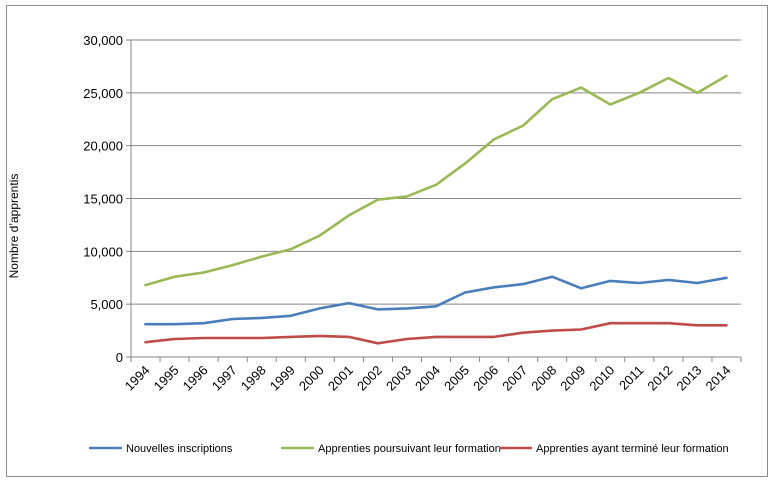  Describe the element at coordinates (572, 378) in the screenshot. I see `x-tick-label: 2009` at that location.